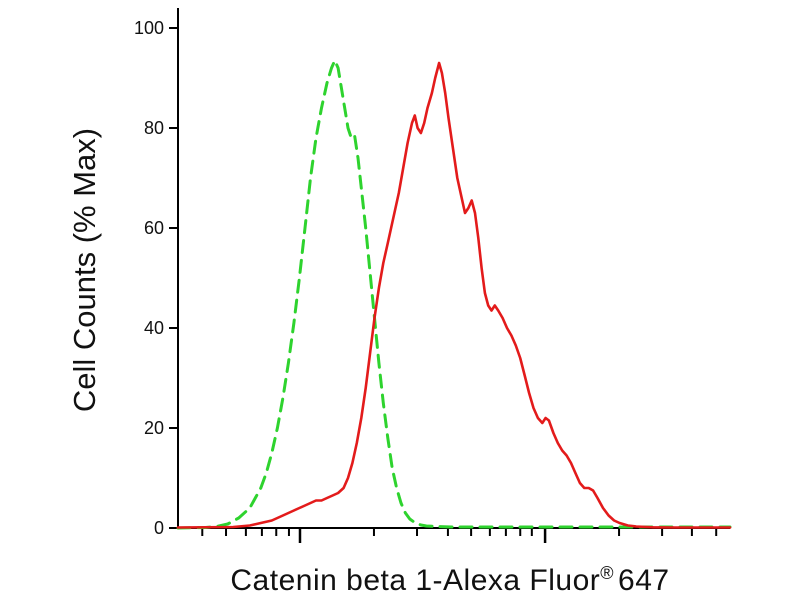  What do you see at coordinates (644, 580) in the screenshot?
I see `x-axis-label-suffix: 647` at bounding box center [644, 580].